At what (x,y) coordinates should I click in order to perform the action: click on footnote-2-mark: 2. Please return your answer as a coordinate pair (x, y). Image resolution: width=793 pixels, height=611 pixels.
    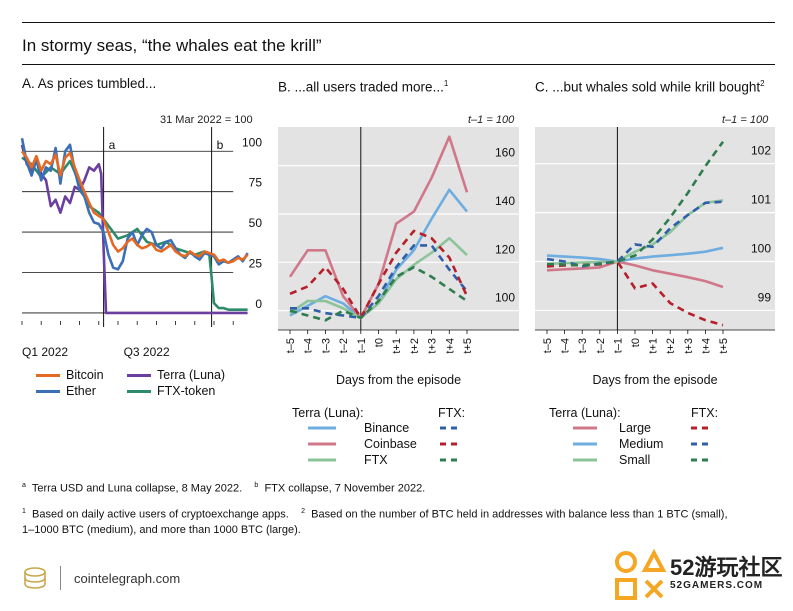
    Looking at the image, I should click on (303, 511).